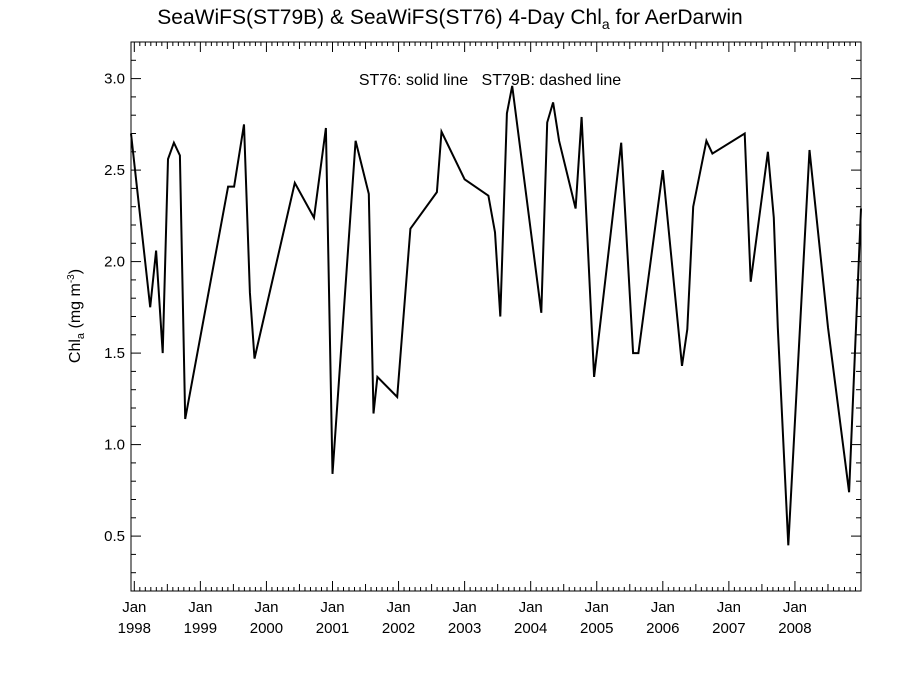  What do you see at coordinates (464, 628) in the screenshot?
I see `x-tick-label-year: 2003` at bounding box center [464, 628].